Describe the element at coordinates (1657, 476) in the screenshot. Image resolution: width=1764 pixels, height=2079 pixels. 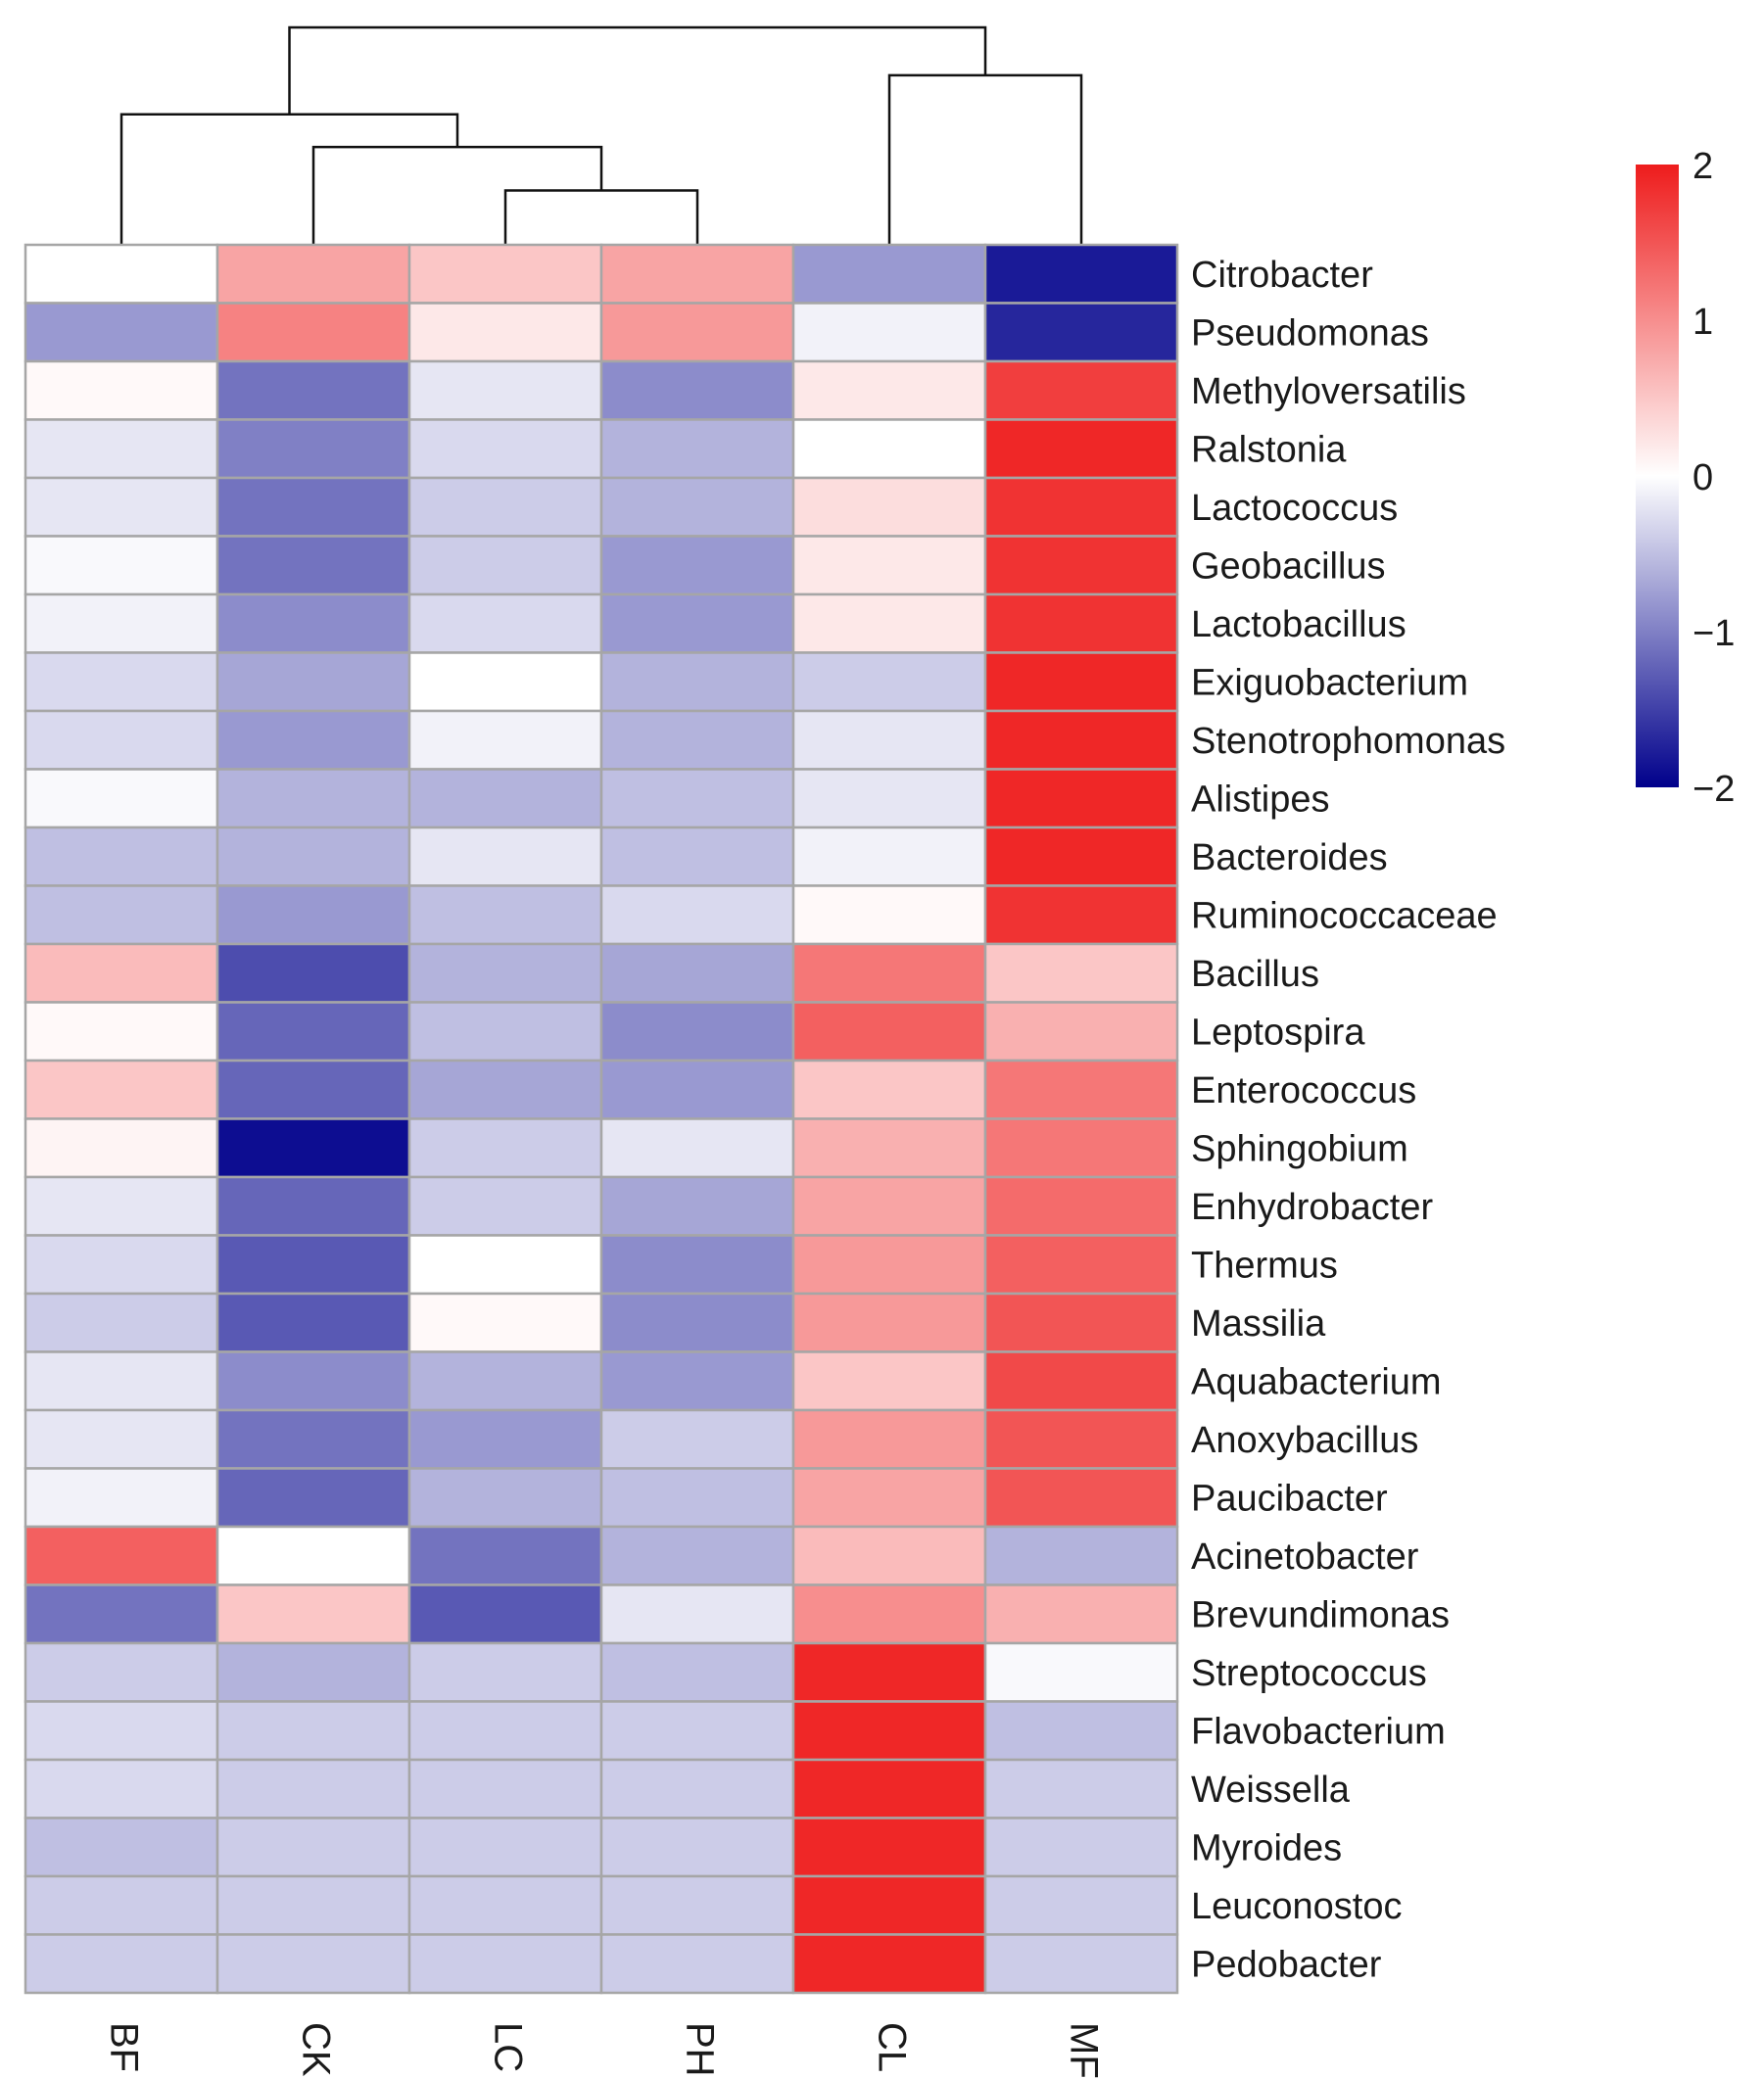
I see `colorbar-gradient` at that location.